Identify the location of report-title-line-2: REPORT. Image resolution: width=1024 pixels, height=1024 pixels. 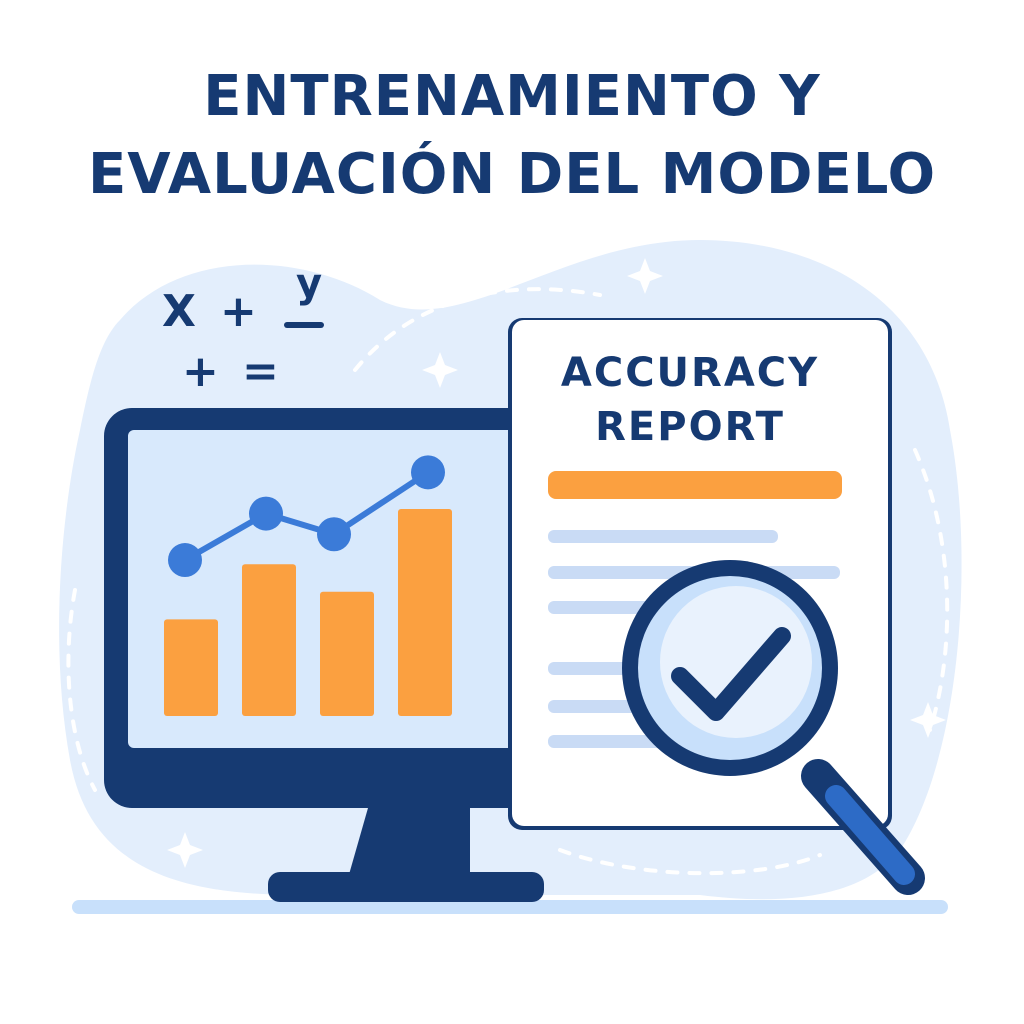
(690, 427).